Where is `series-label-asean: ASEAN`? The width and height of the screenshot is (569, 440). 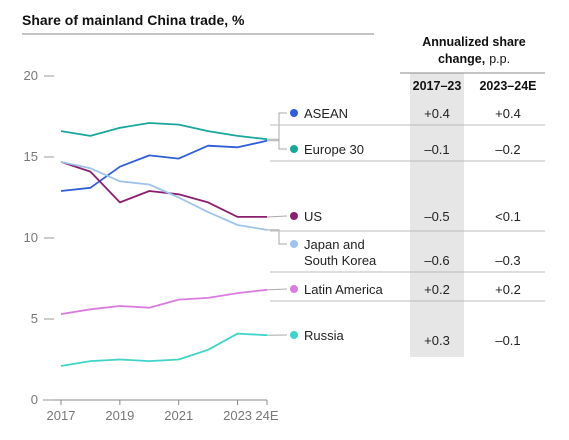
series-label-asean: ASEAN is located at coordinates (326, 113).